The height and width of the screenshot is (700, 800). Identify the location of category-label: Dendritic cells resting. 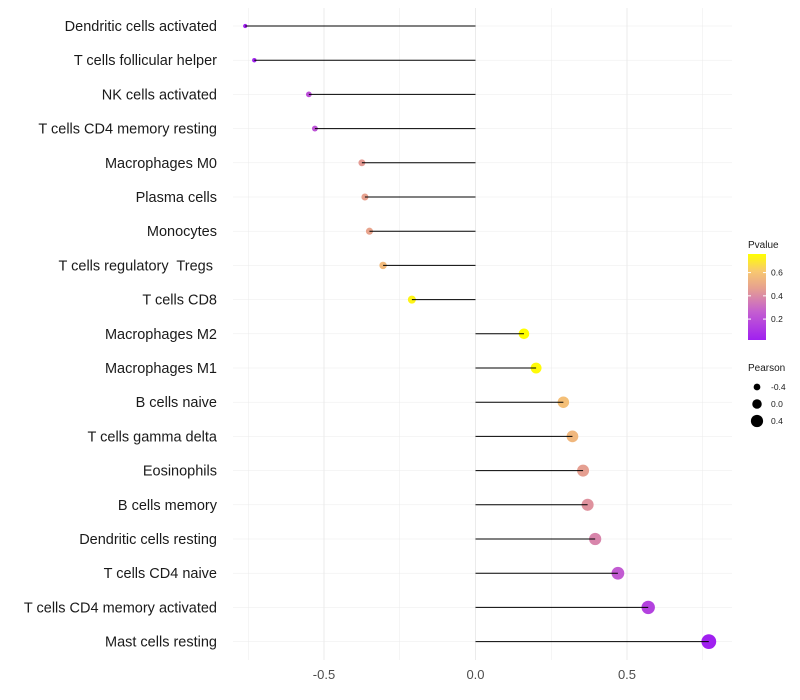
(148, 540).